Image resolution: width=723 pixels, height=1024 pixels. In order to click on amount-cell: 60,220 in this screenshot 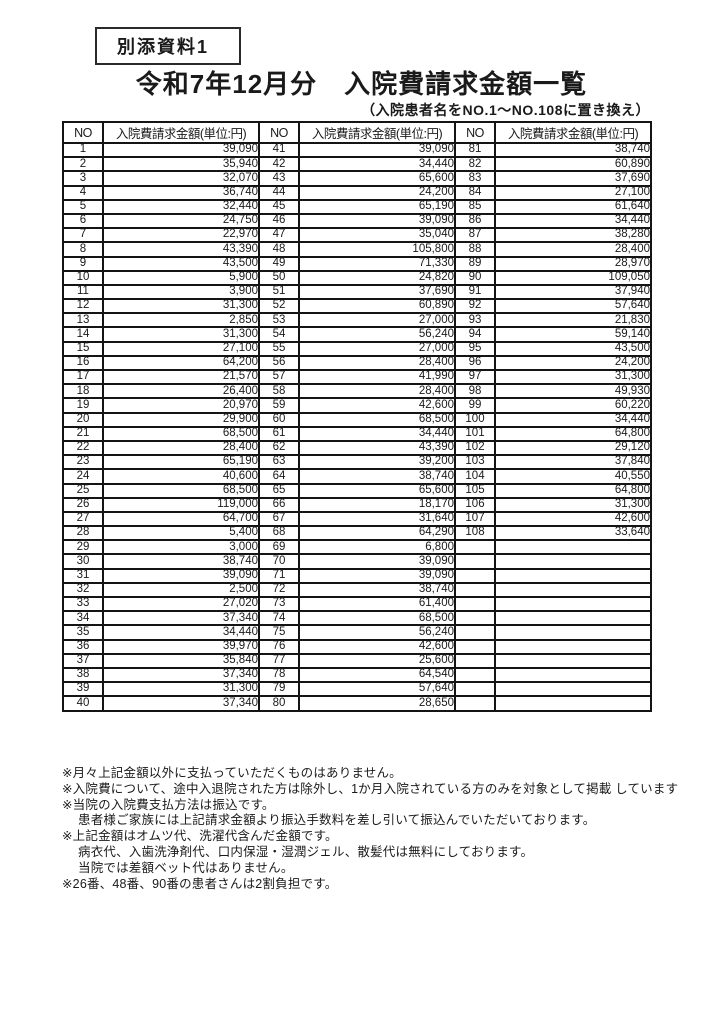, I will do `click(573, 405)`.